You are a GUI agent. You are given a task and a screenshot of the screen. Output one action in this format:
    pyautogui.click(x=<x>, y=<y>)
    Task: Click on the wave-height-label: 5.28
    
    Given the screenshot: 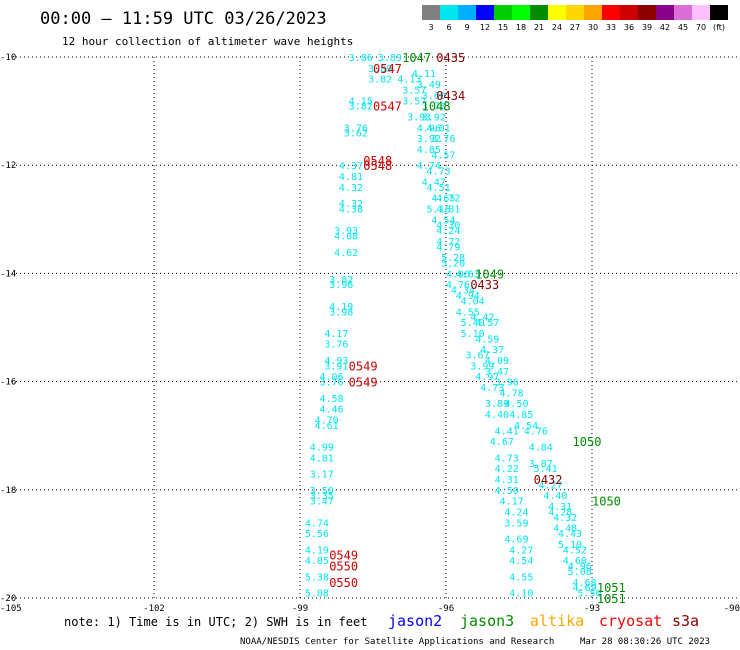 What is the action you would take?
    pyautogui.click(x=453, y=258)
    